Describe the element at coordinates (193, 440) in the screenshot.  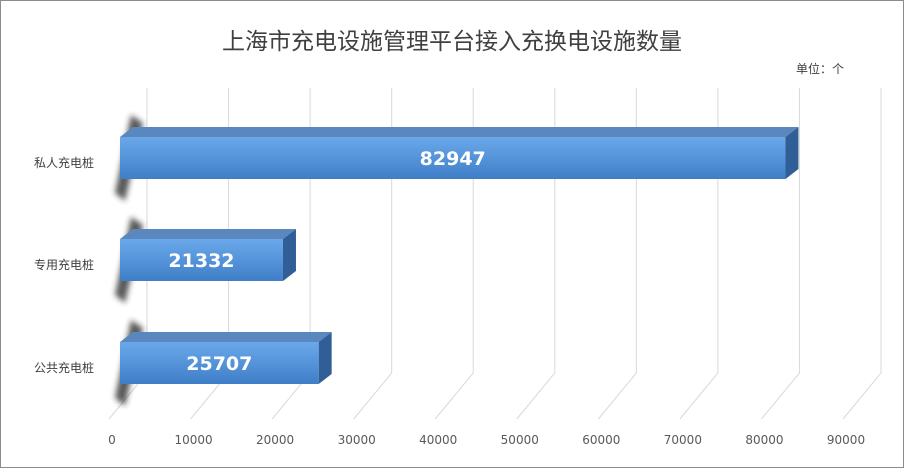
I see `x-tick-label: 10000` at that location.